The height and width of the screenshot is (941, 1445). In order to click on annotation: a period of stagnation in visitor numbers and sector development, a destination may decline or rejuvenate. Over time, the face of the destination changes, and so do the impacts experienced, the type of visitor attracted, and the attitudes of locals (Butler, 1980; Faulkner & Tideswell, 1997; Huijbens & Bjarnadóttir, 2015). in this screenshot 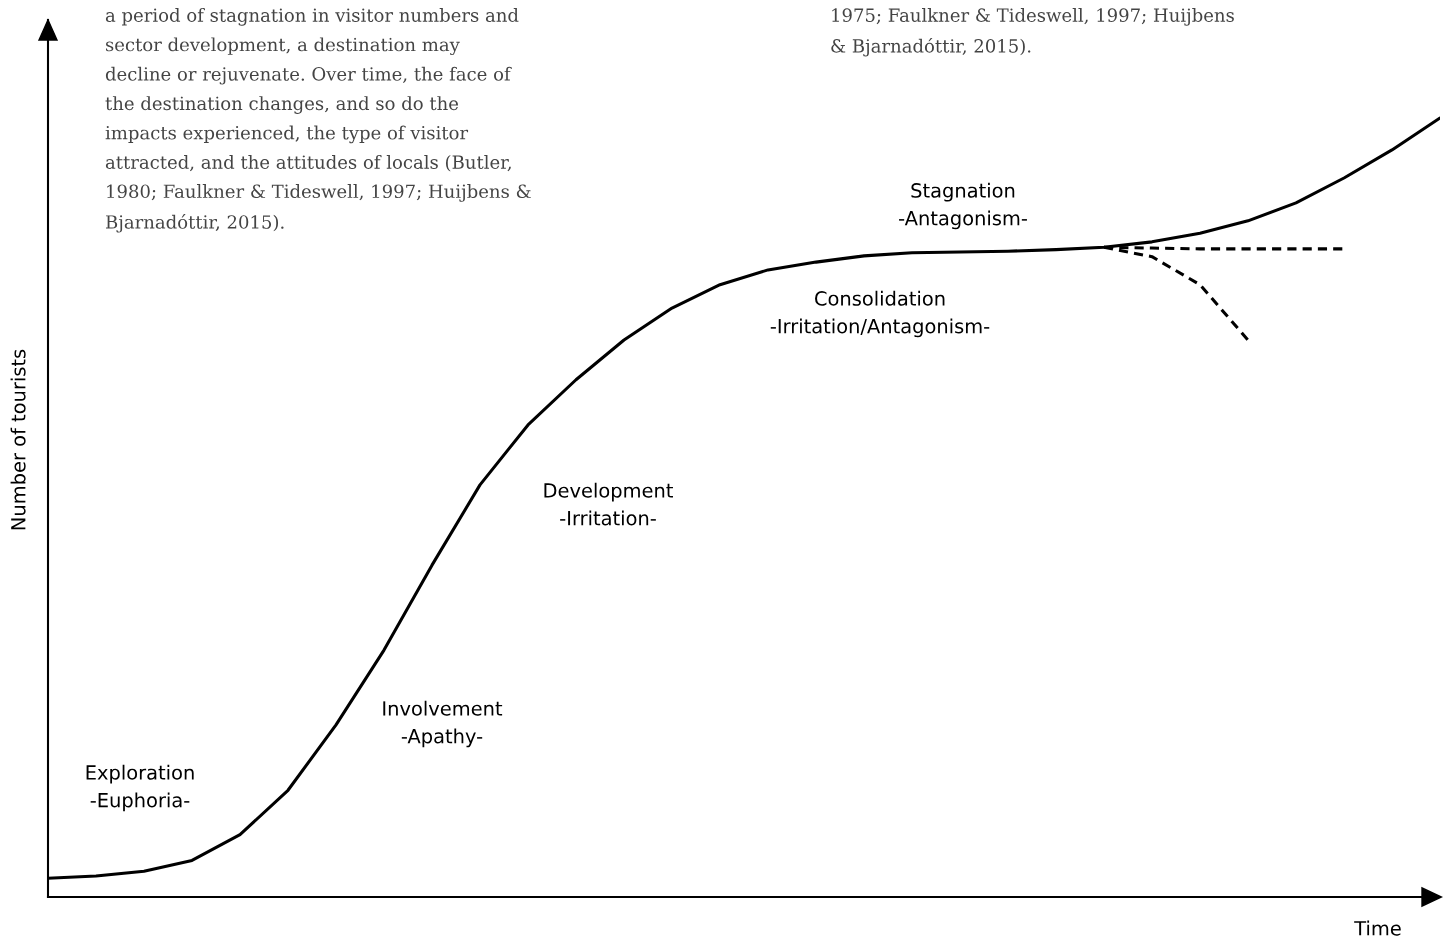, I will do `click(318, 120)`.